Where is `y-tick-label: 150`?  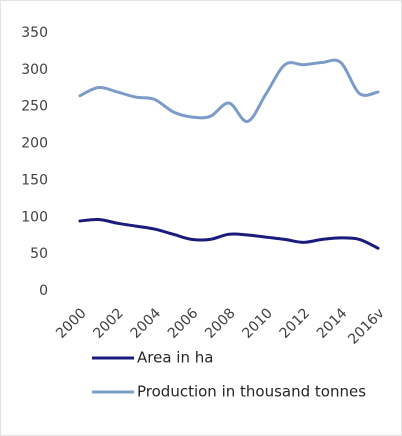
y-tick-label: 150 is located at coordinates (34, 180).